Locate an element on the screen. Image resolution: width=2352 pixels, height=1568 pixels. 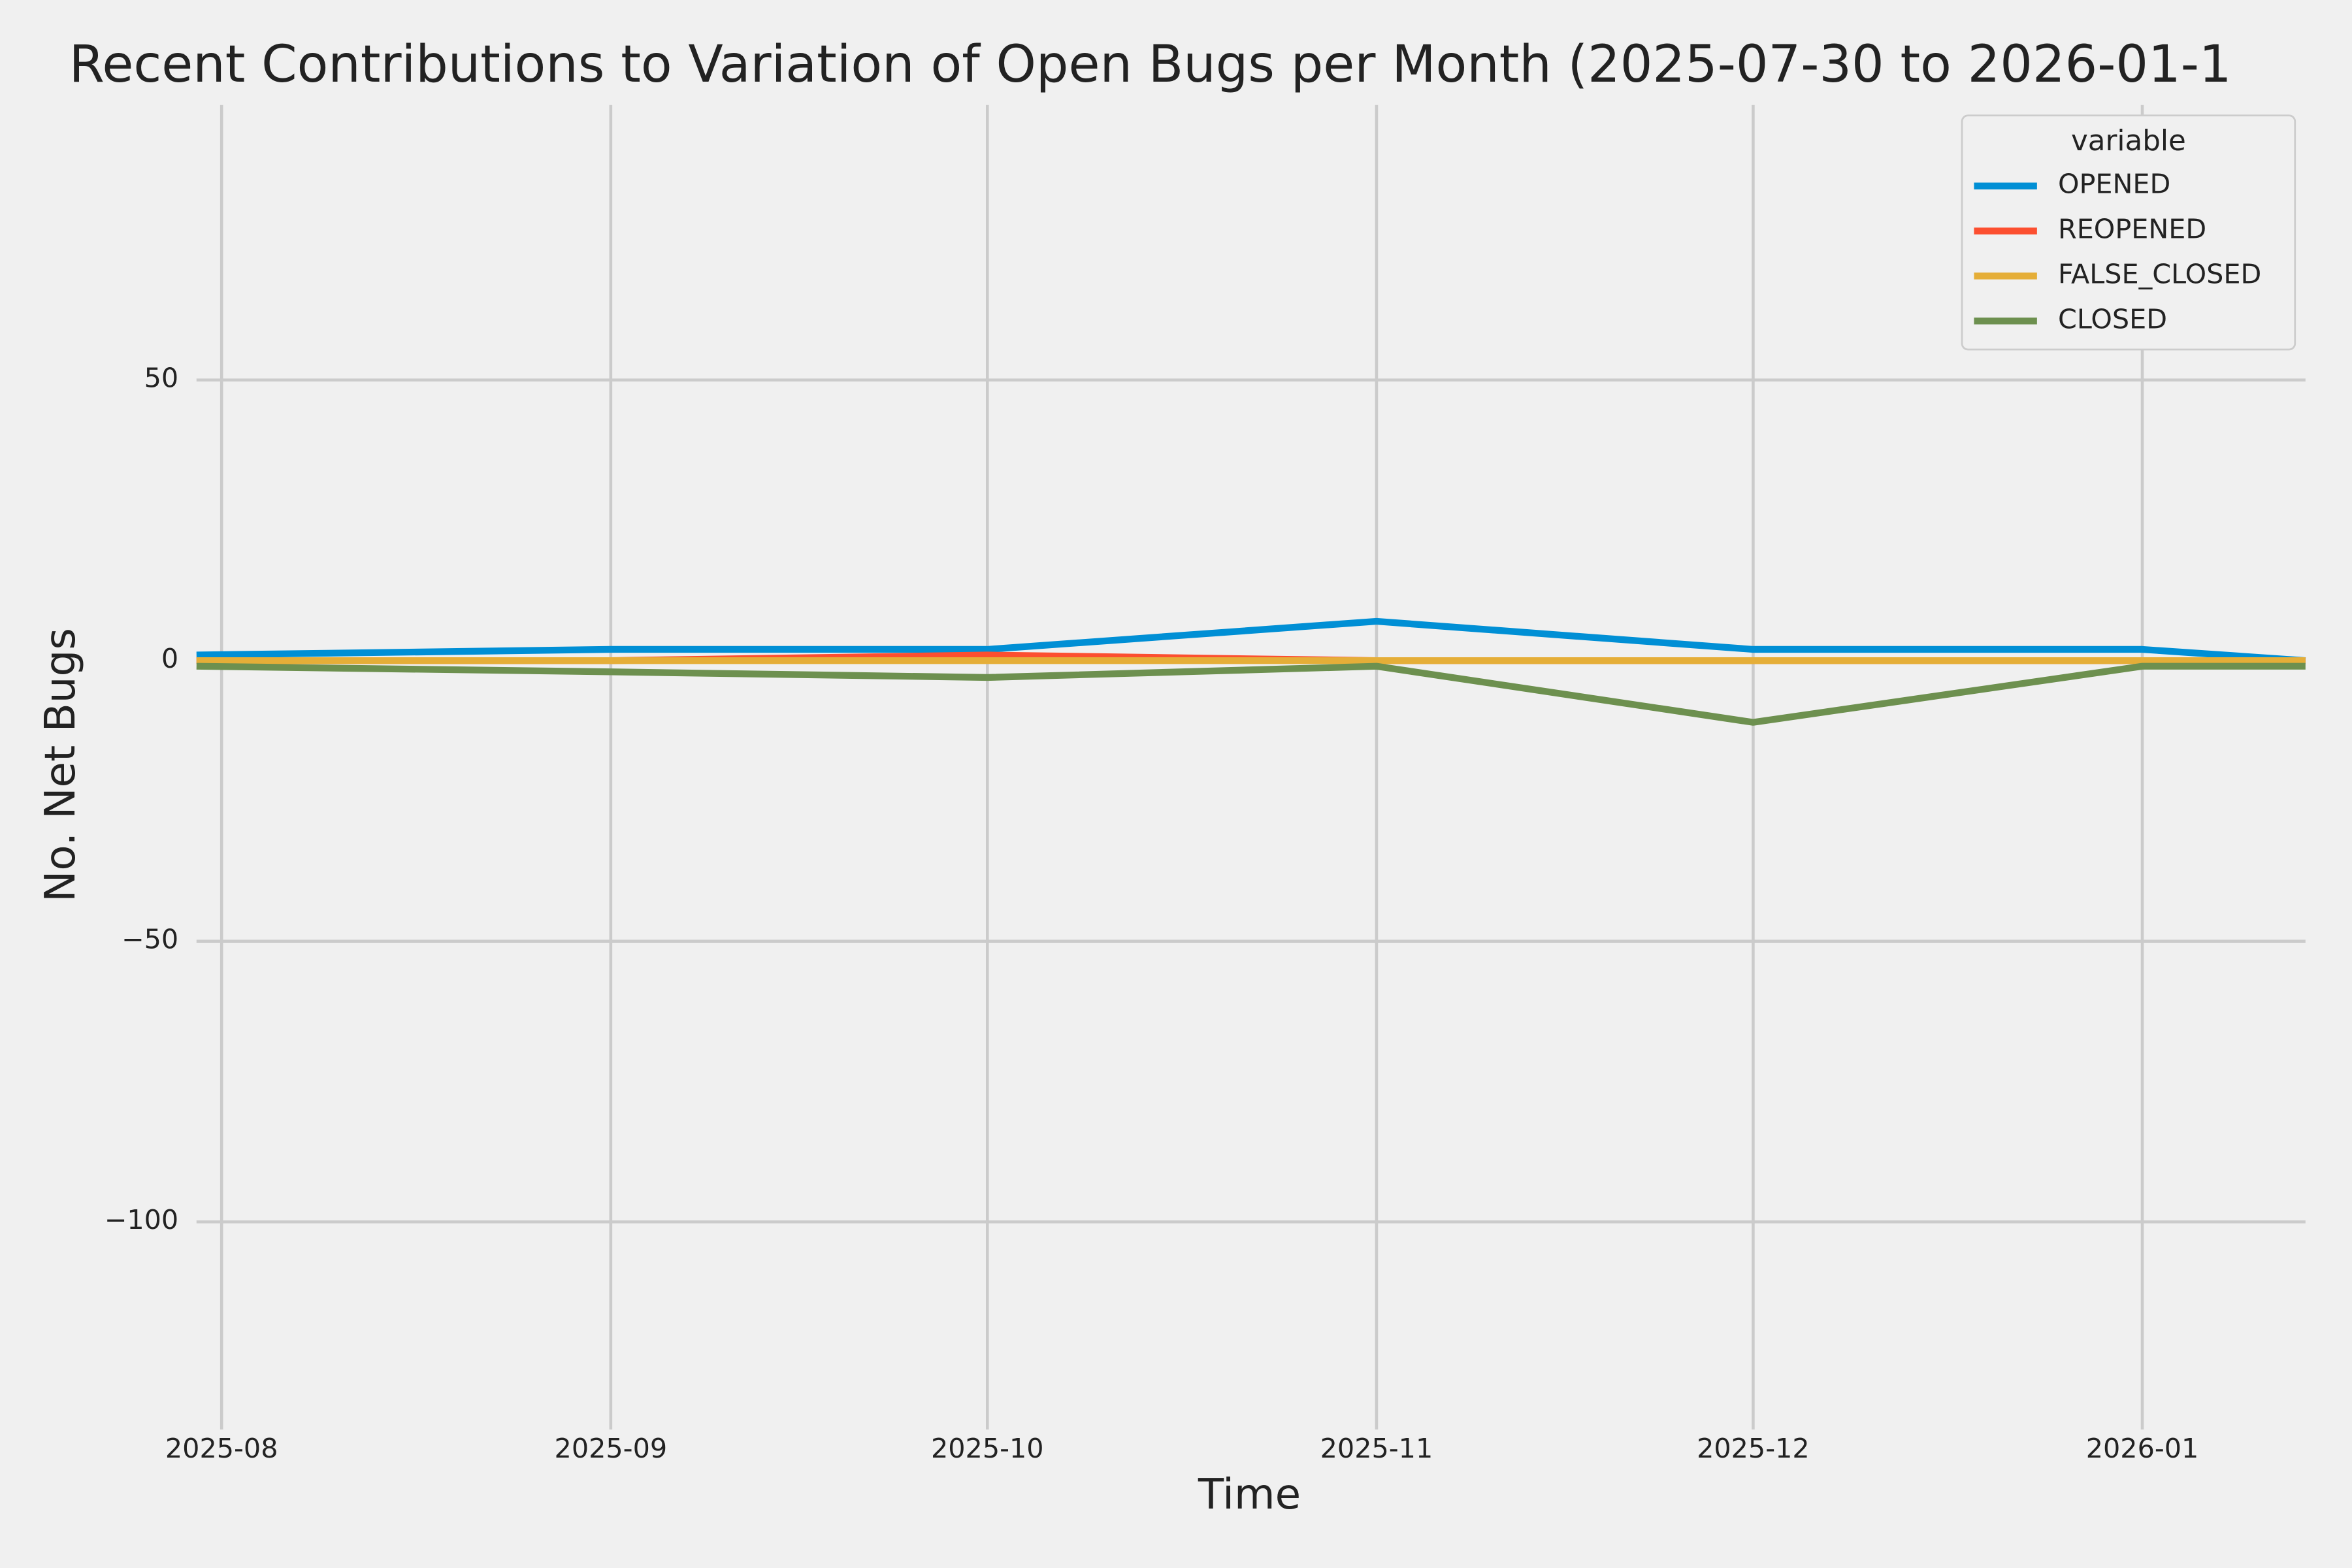
legend-title: variable is located at coordinates (2128, 141).